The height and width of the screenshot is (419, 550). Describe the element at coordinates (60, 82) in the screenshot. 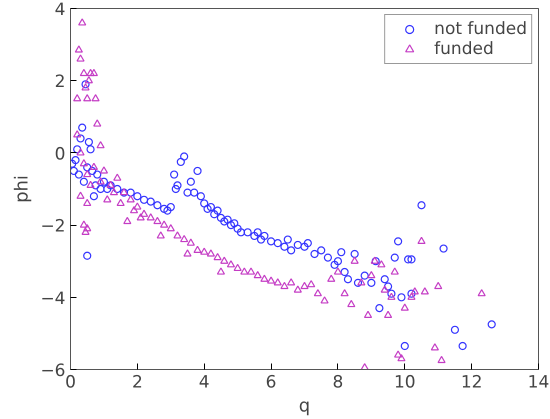

I see `y-tick-label: 2` at that location.